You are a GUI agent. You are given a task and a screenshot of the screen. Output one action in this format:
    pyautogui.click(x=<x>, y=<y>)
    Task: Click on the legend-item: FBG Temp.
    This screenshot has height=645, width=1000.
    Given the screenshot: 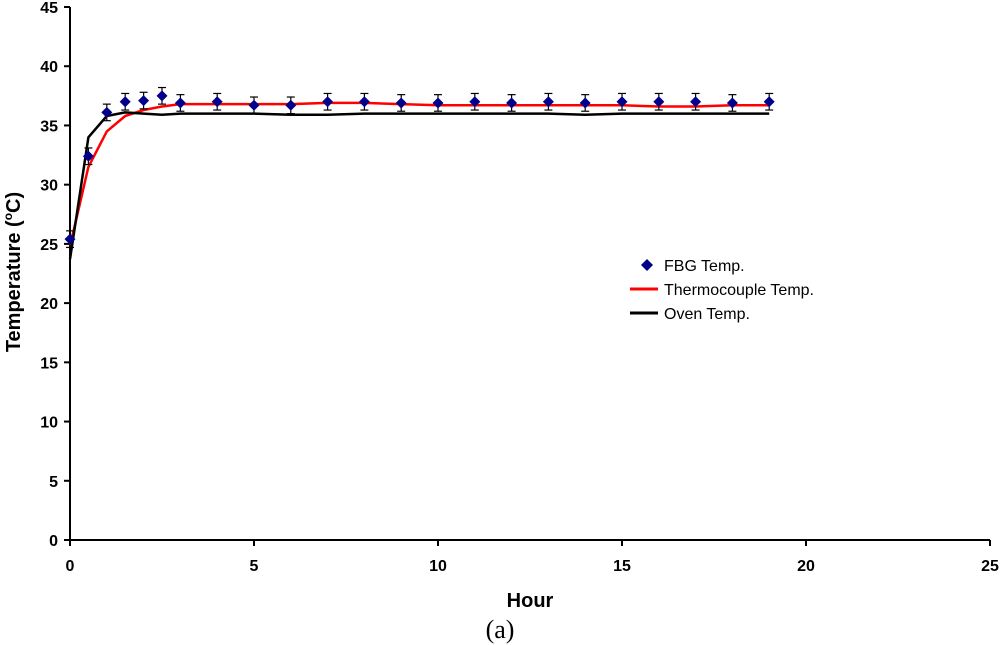 What is the action you would take?
    pyautogui.click(x=693, y=266)
    